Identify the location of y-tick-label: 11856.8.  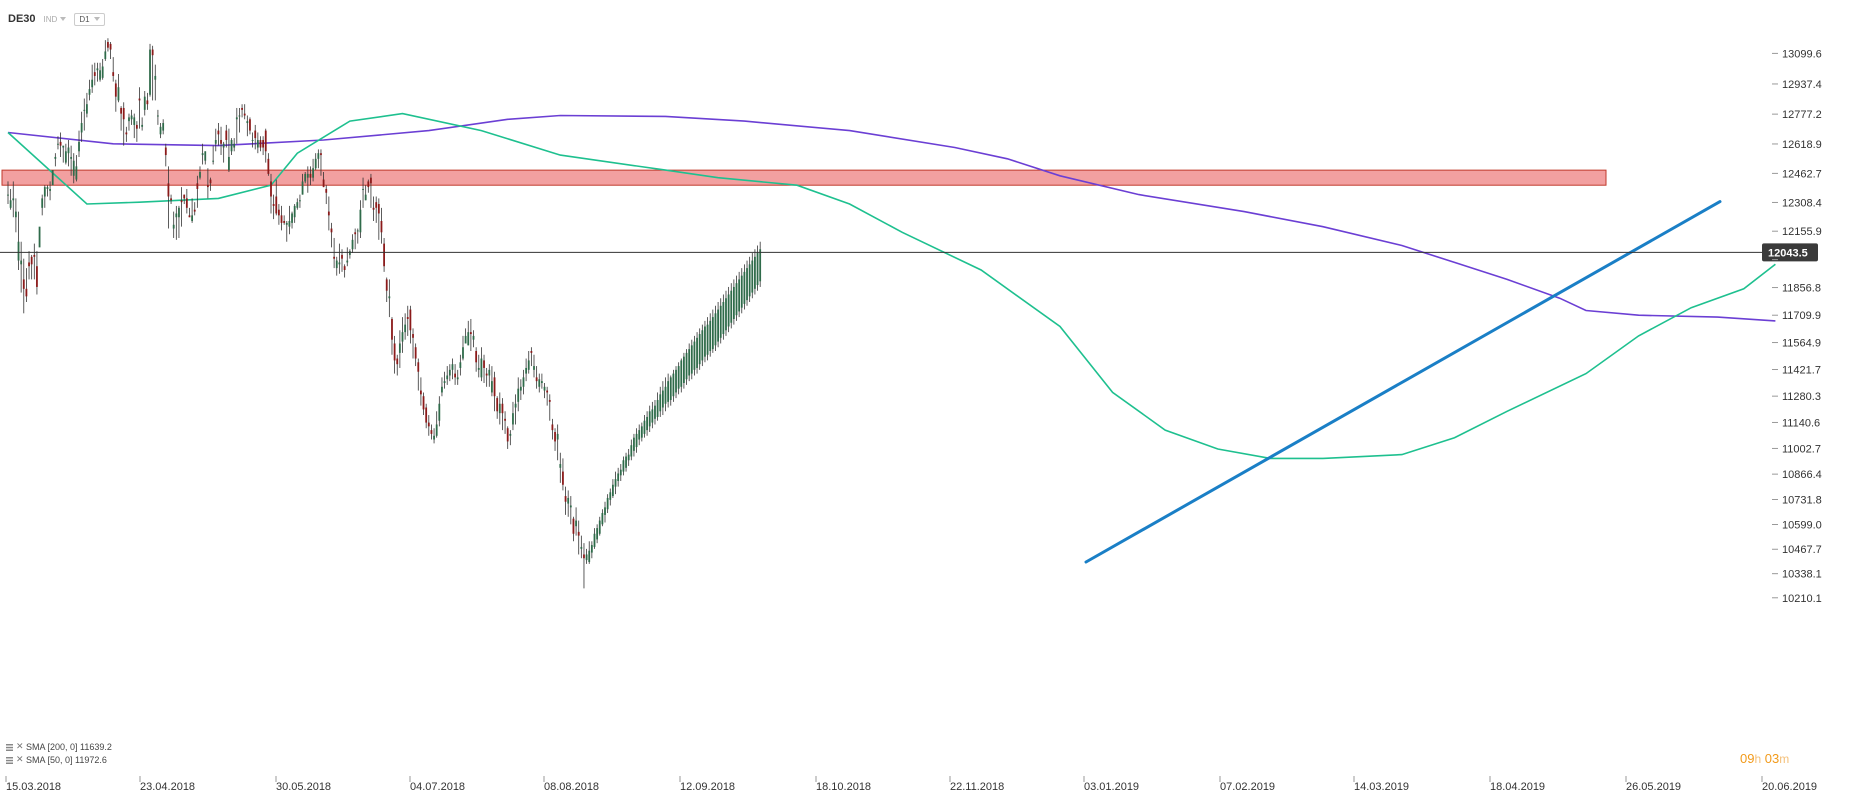
(1801, 289).